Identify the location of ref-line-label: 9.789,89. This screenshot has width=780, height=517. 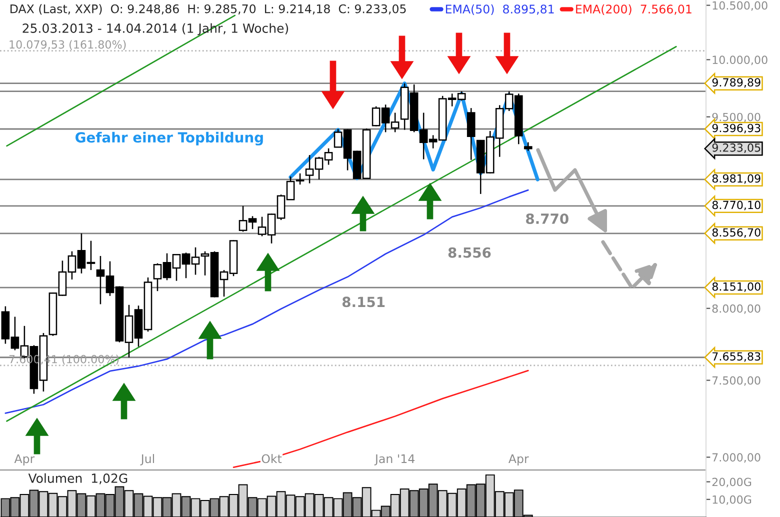
(736, 83).